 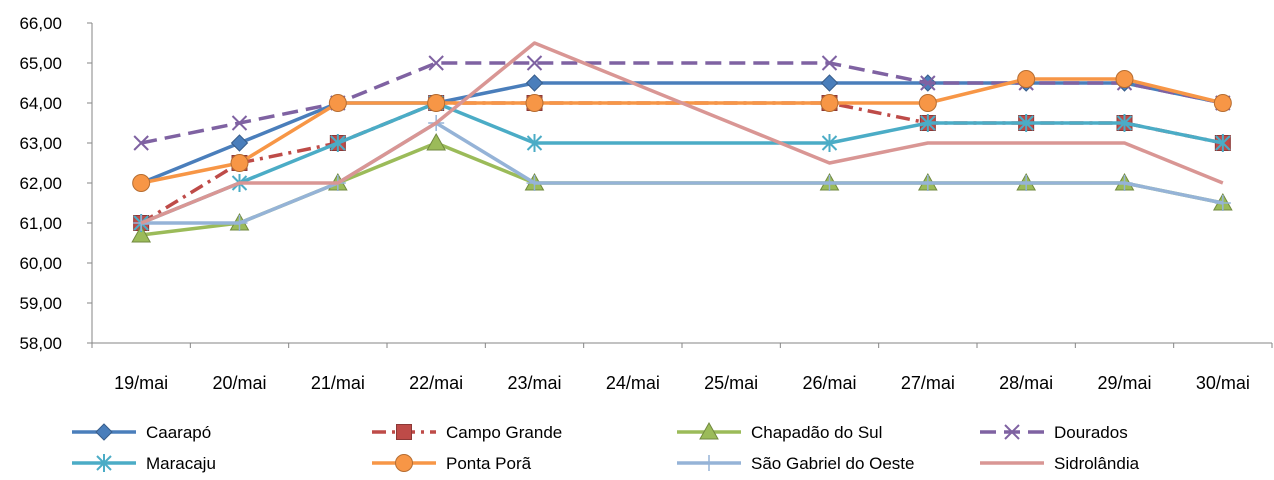 I want to click on legend-item: Maracaju, so click(x=144, y=463).